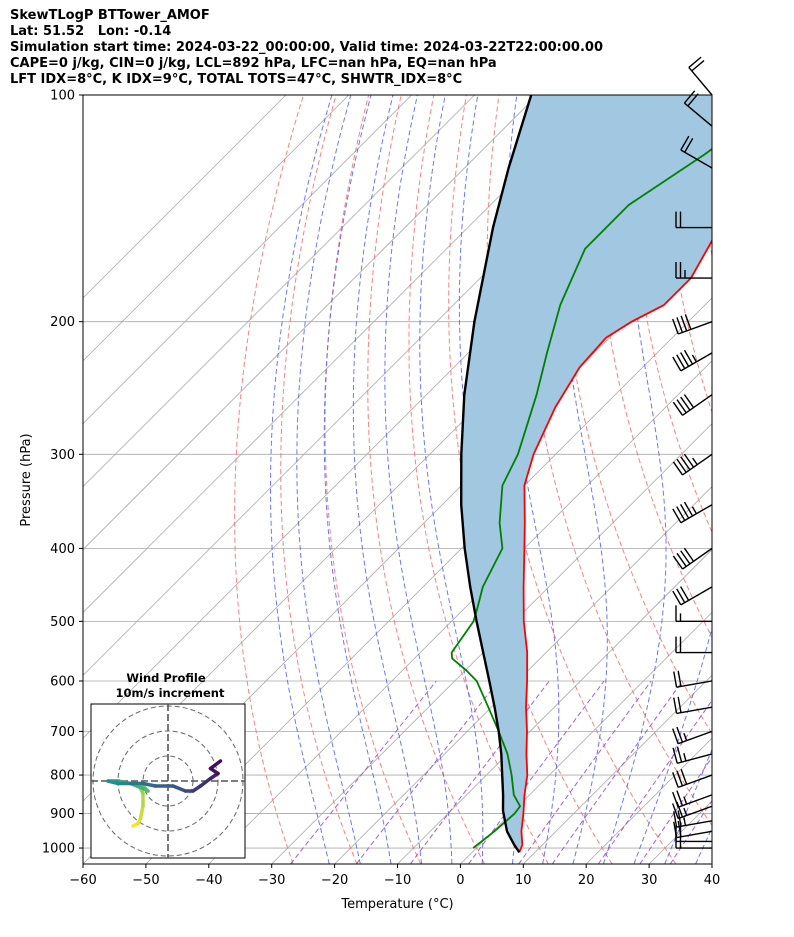 This screenshot has width=794, height=937. I want to click on y-tick-label: 600, so click(62, 681).